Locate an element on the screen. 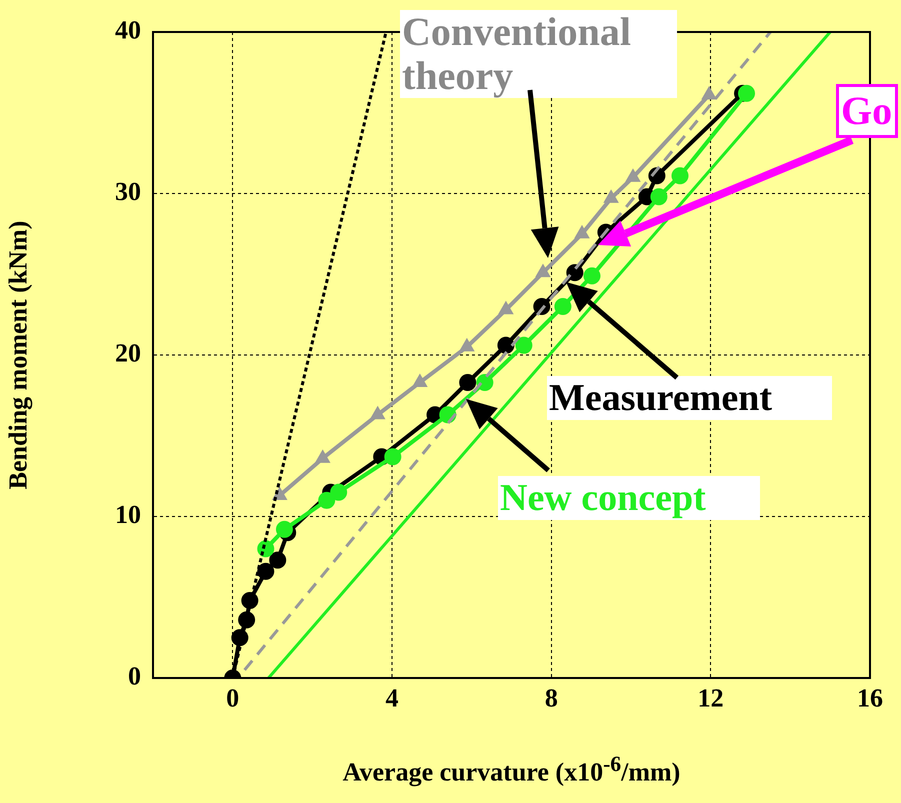 The width and height of the screenshot is (901, 803). annotation: Go is located at coordinates (867, 111).